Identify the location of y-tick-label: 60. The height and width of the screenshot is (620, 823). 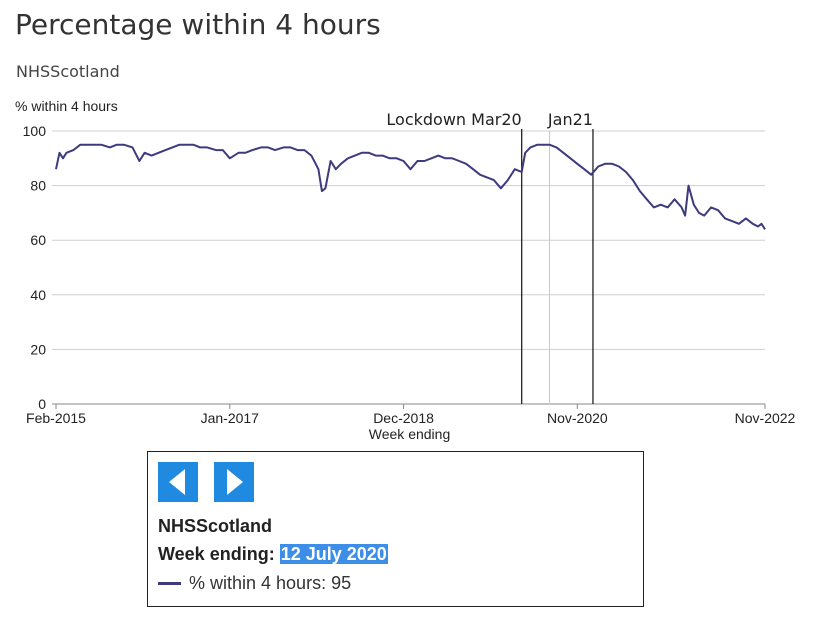
(38, 240).